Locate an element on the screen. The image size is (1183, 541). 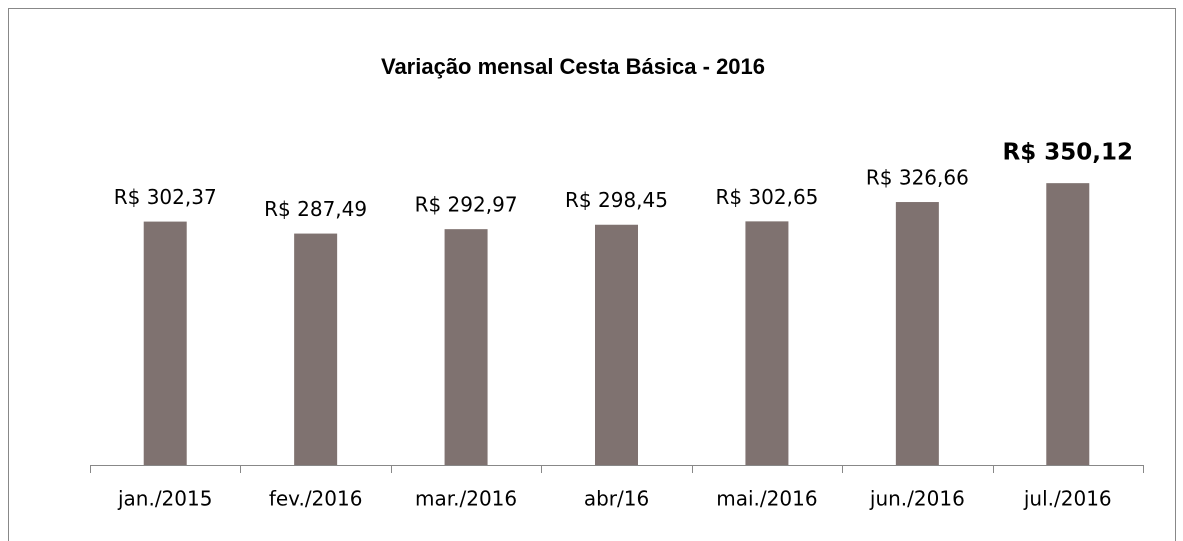
data-label: R$ 350,12 is located at coordinates (1068, 153).